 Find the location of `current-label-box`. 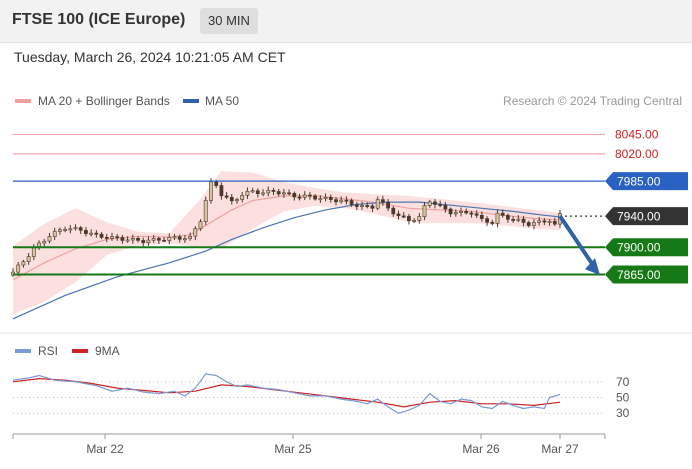

current-label-box is located at coordinates (646, 216).